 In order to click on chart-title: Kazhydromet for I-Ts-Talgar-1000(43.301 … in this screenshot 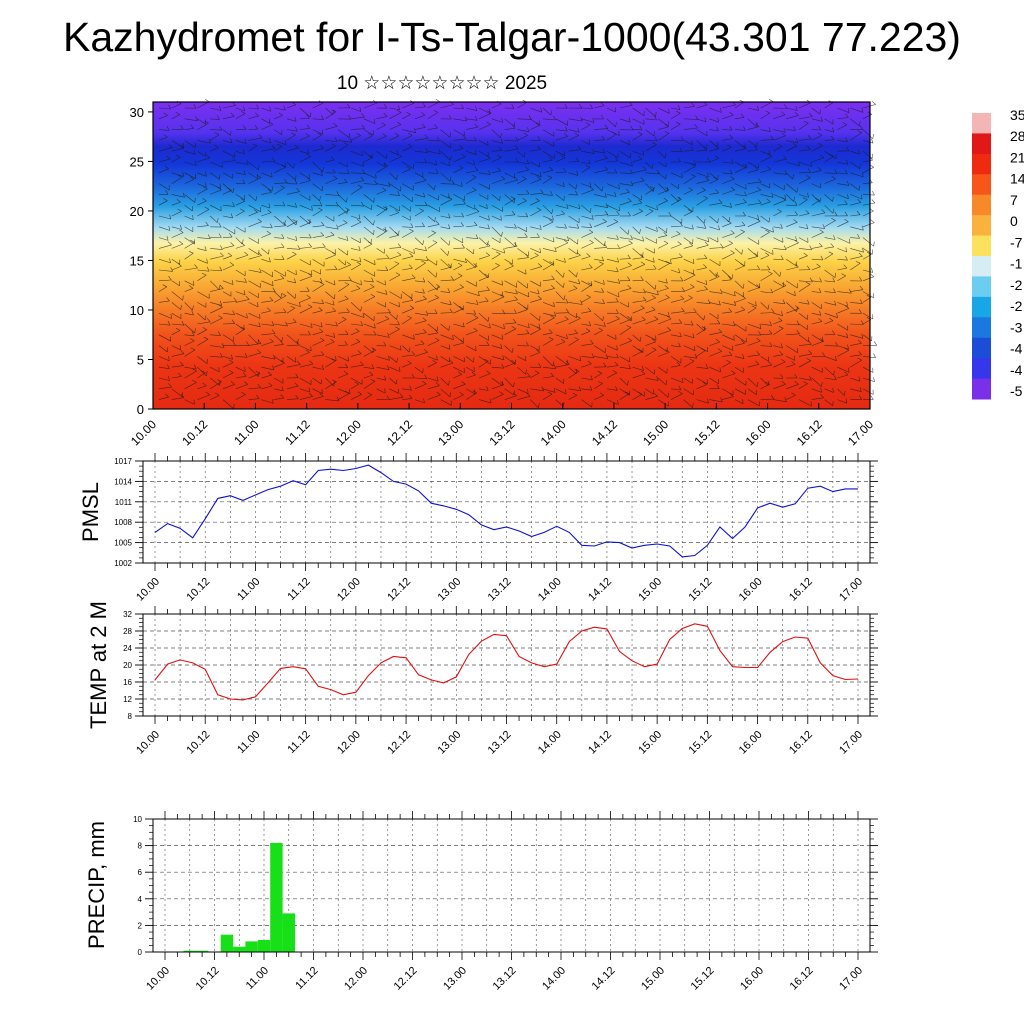, I will do `click(512, 37)`.